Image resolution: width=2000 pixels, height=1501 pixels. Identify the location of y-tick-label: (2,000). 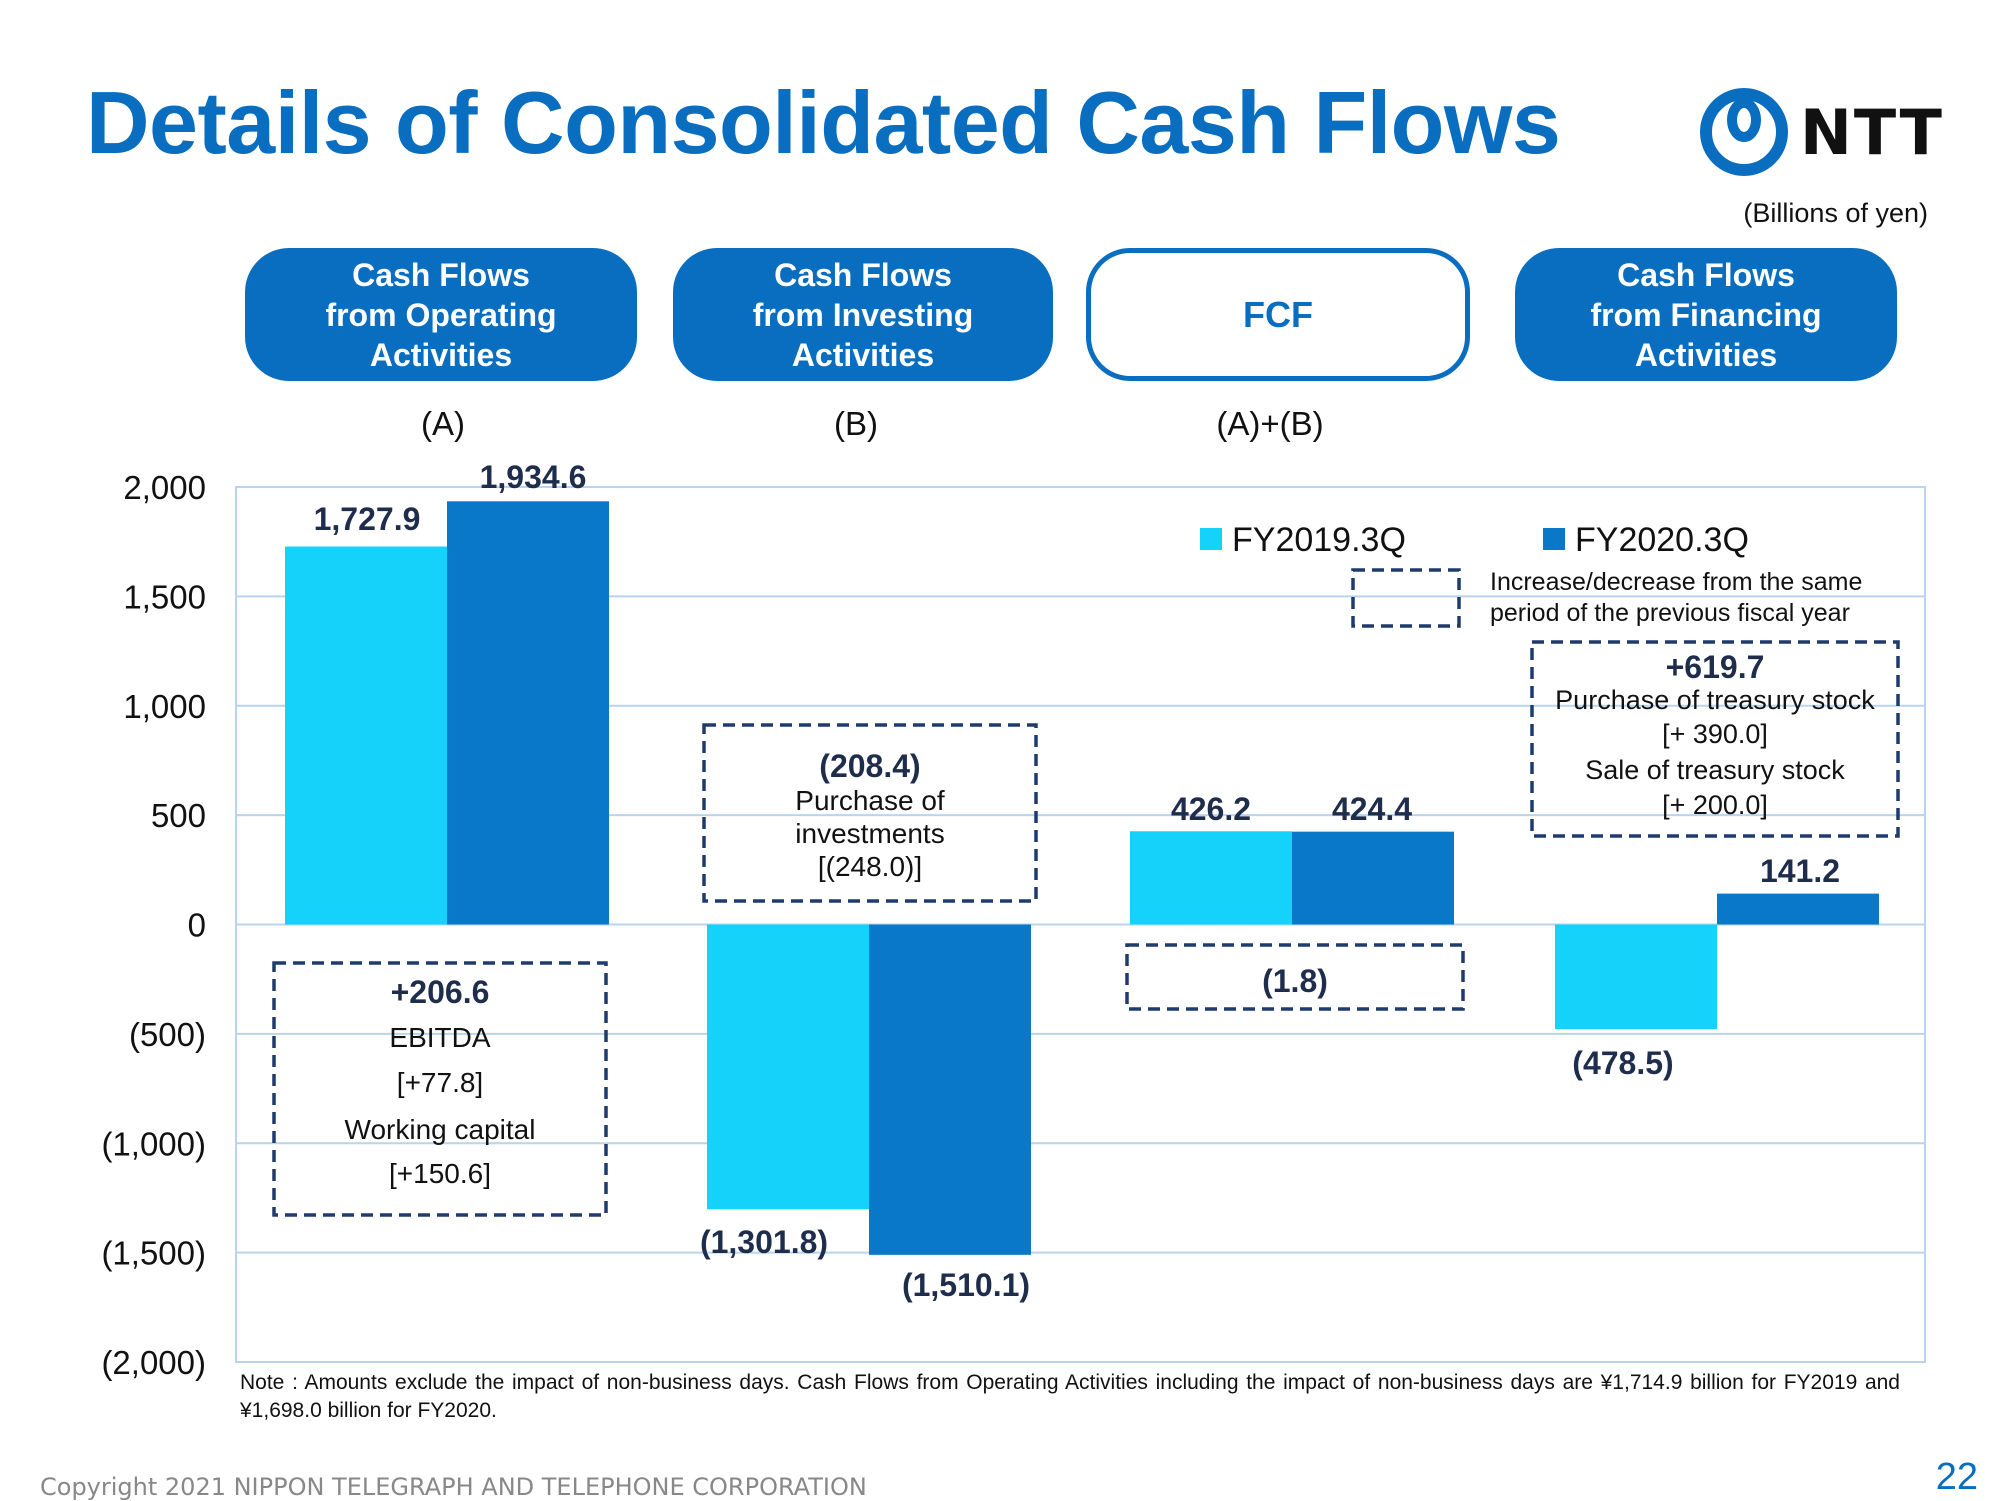
(153, 1362).